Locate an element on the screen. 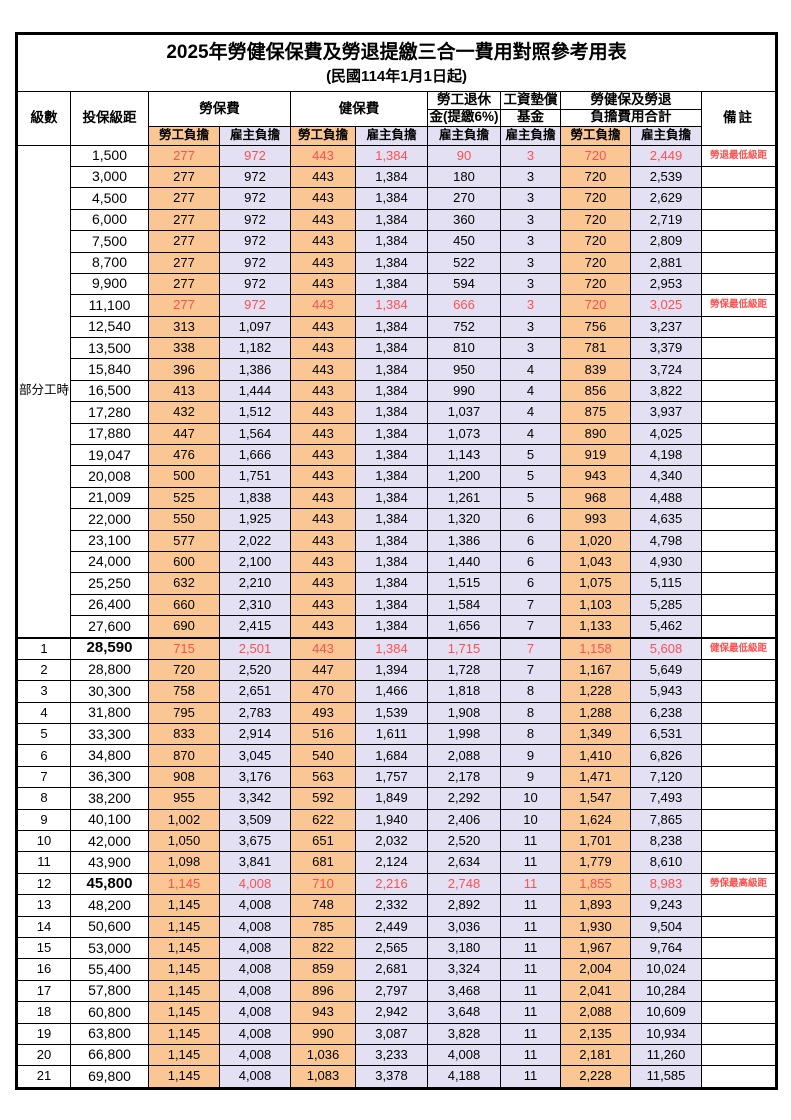 This screenshot has width=791, height=1120. total-employee-cell: 2,088 is located at coordinates (595, 1012).